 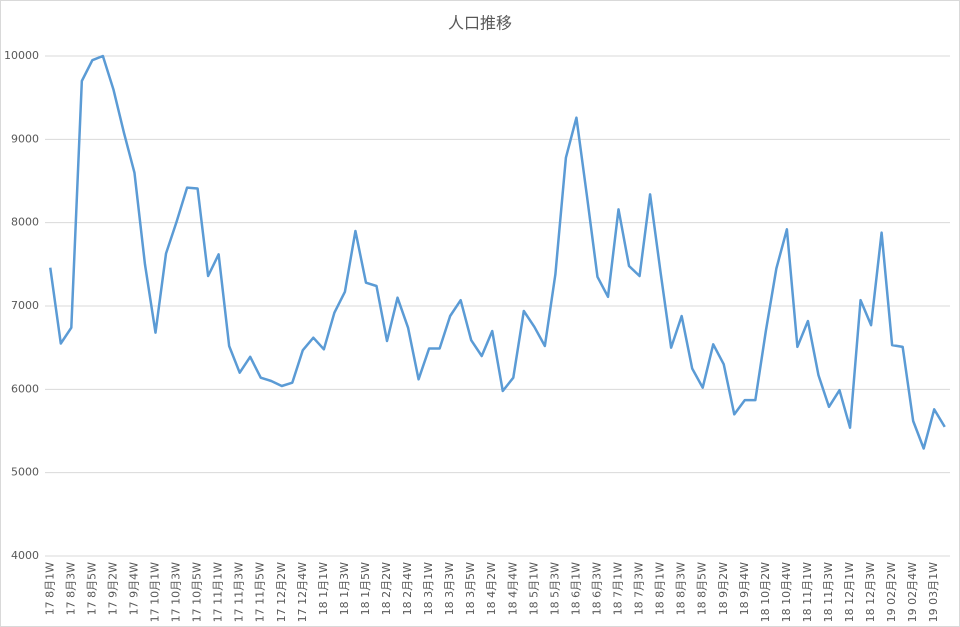 What do you see at coordinates (449, 588) in the screenshot?
I see `x-tick-label: 18 3月3W` at bounding box center [449, 588].